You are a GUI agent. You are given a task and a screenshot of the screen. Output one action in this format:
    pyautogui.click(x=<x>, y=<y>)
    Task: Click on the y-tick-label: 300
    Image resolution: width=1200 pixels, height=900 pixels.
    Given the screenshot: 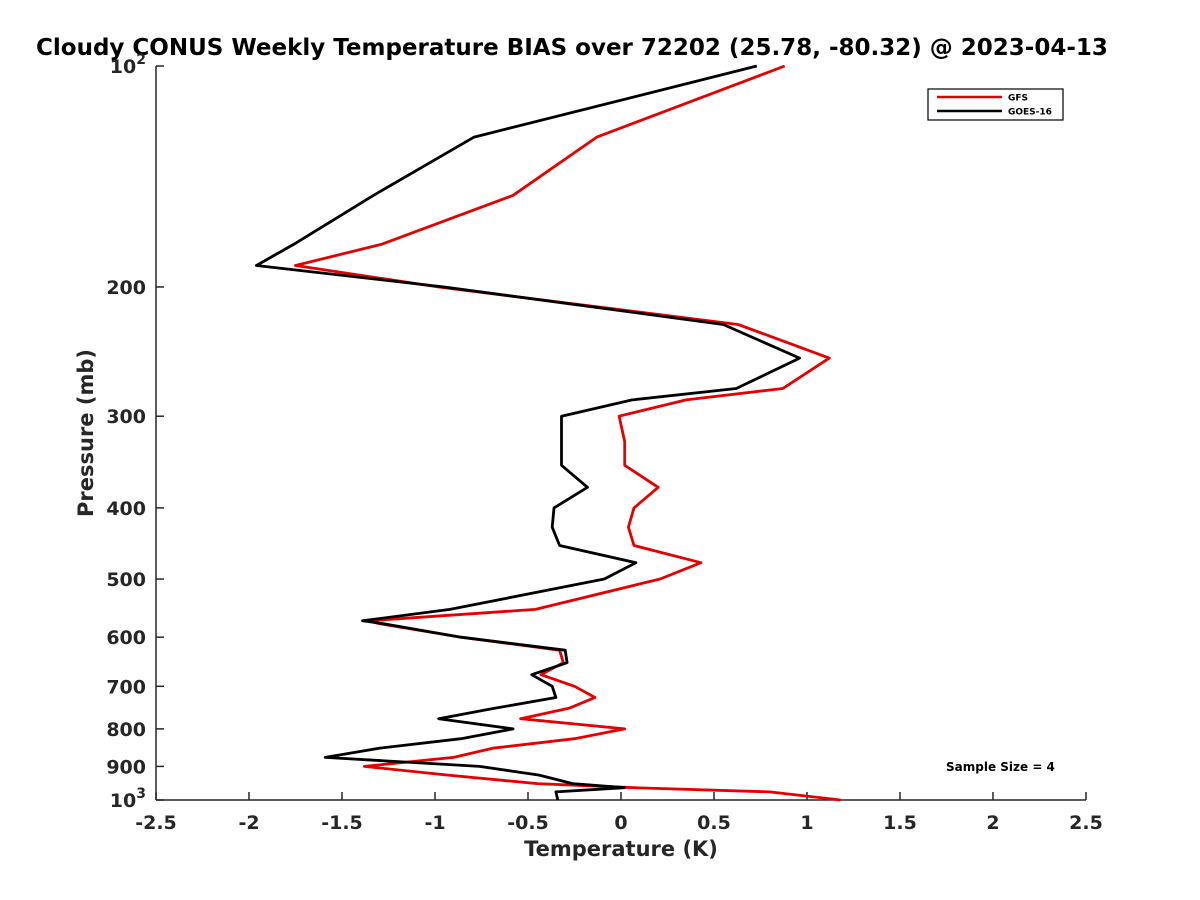 What is the action you would take?
    pyautogui.click(x=126, y=417)
    